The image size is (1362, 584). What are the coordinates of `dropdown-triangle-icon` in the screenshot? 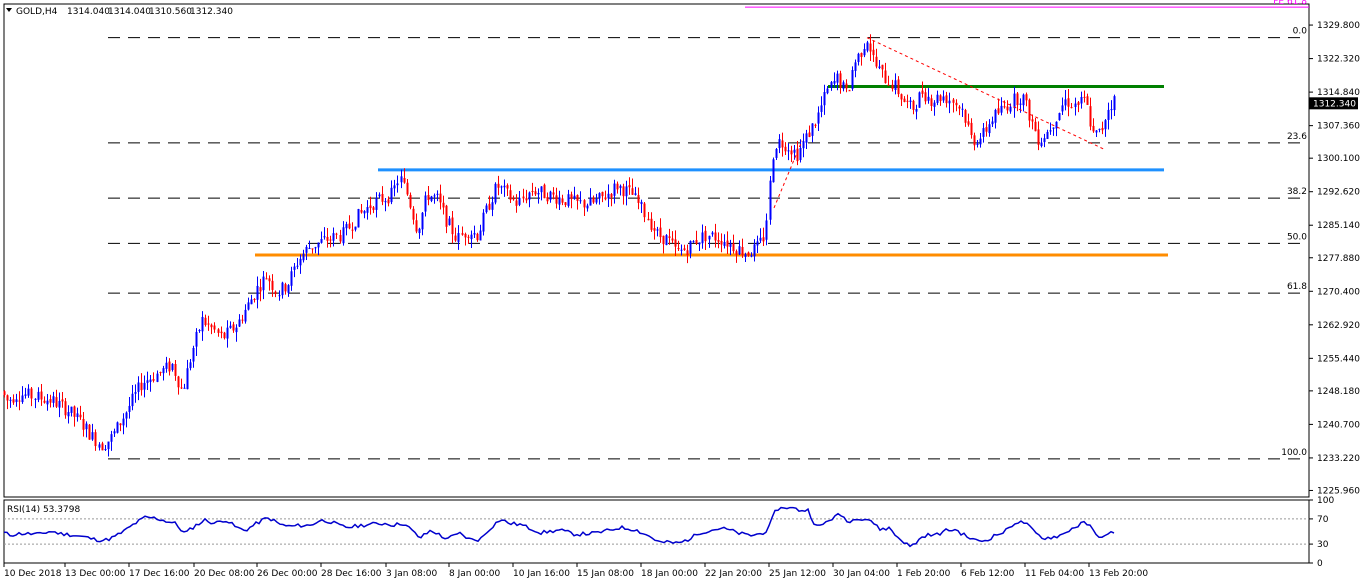 It's located at (9, 10).